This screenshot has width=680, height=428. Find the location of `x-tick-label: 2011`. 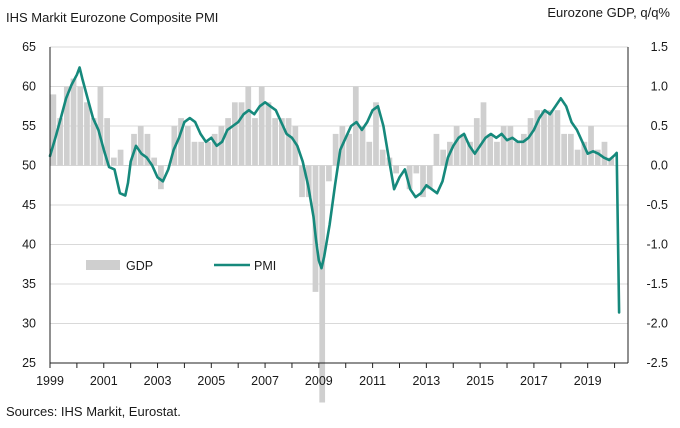

x-tick-label: 2011 is located at coordinates (372, 381).